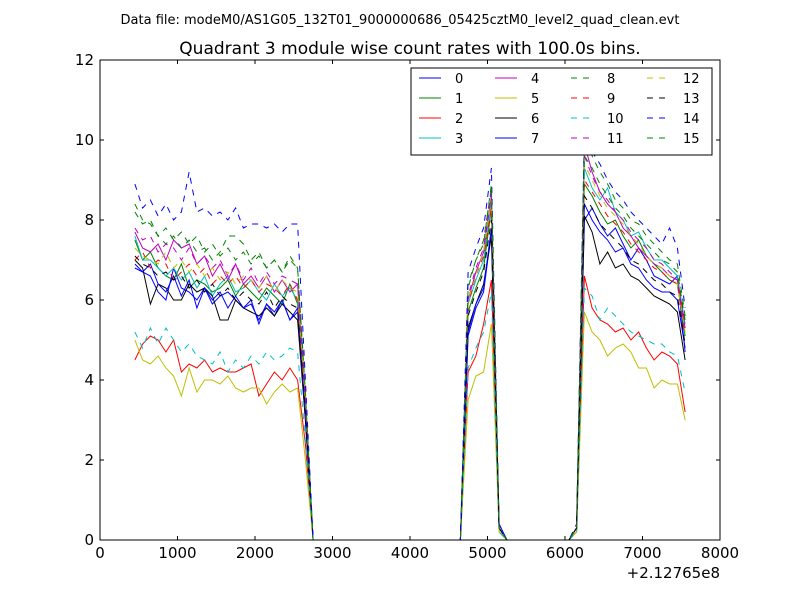  I want to click on legend-label-7: 7, so click(535, 139).